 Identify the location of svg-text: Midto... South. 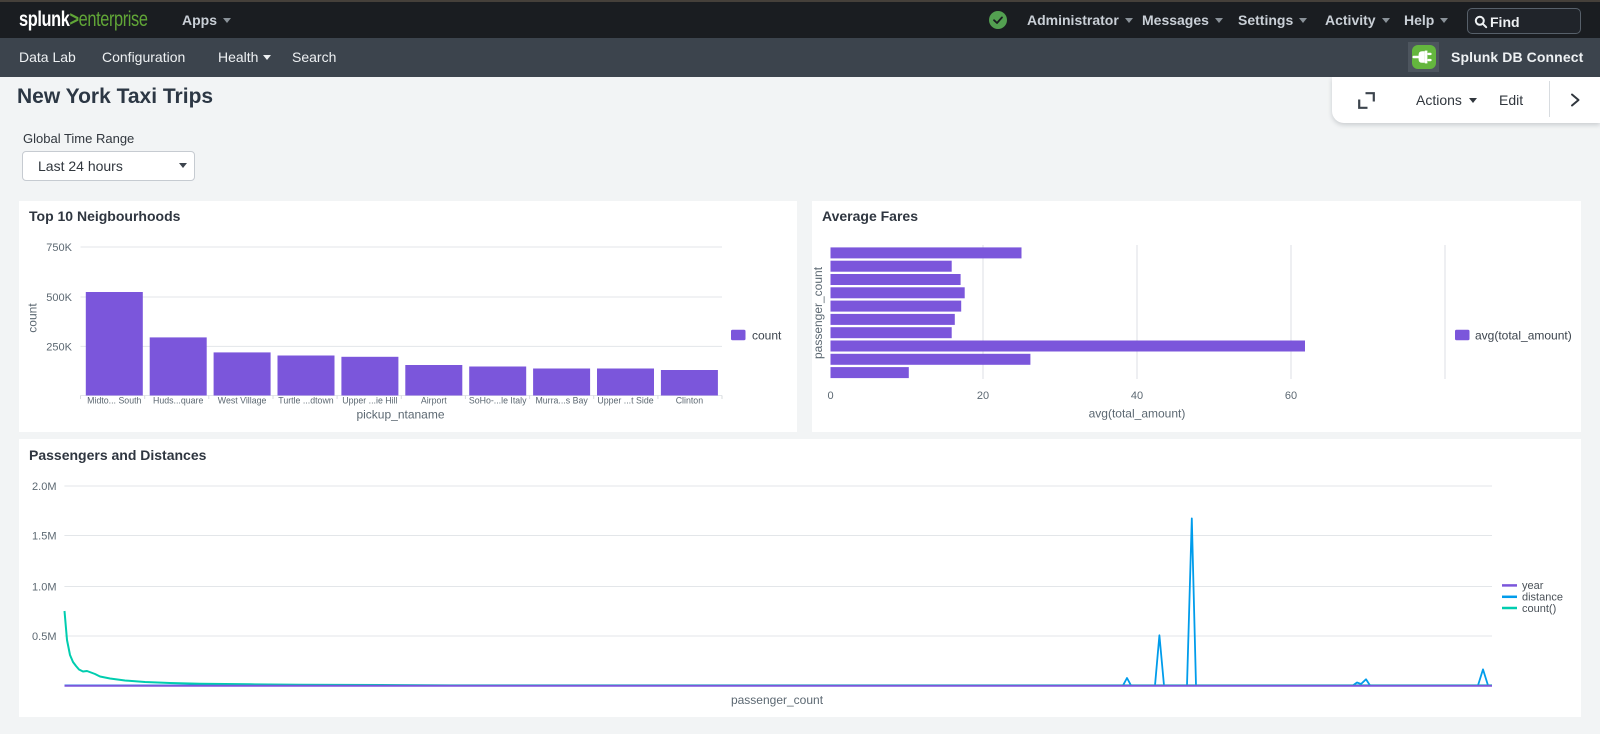
(114, 401).